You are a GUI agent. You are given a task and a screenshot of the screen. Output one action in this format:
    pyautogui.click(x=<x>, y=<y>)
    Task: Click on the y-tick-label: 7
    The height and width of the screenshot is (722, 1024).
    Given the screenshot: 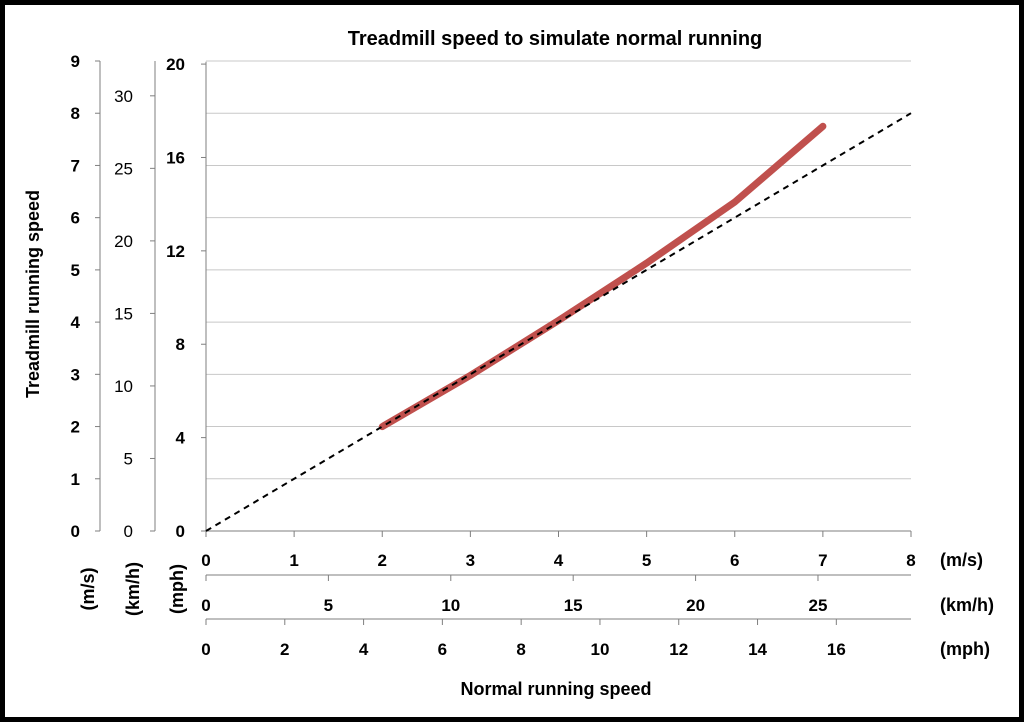 What is the action you would take?
    pyautogui.click(x=75, y=165)
    